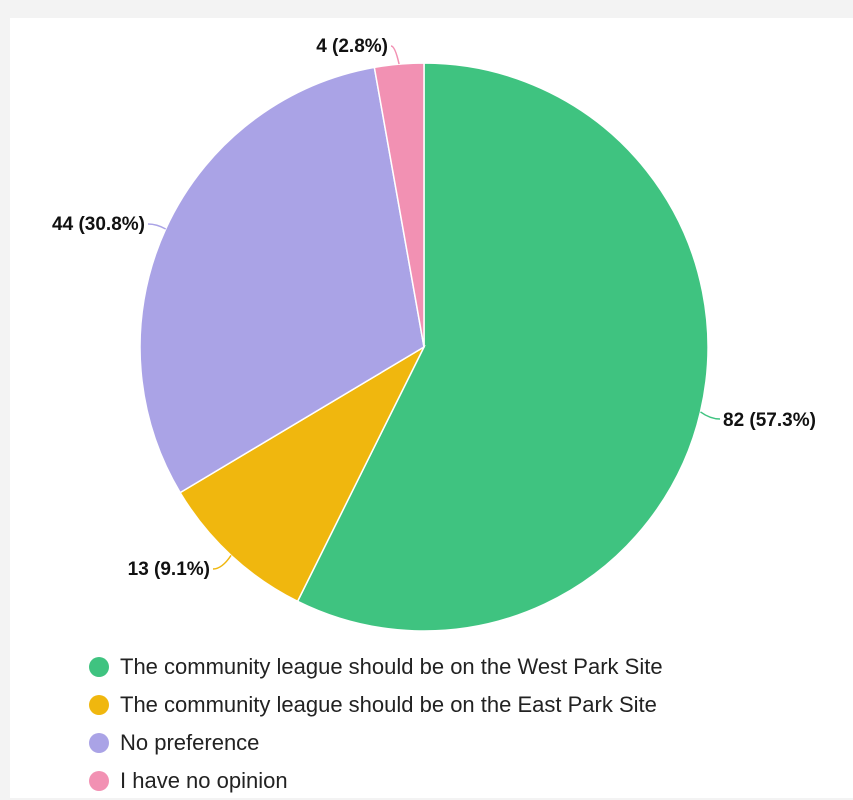 The width and height of the screenshot is (853, 800). Describe the element at coordinates (190, 742) in the screenshot. I see `legend-label: No preference` at that location.